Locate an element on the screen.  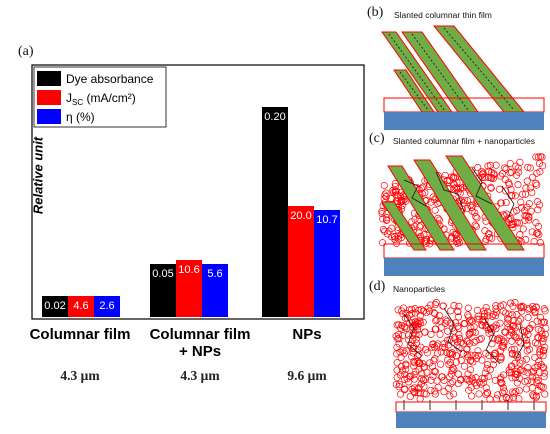
bar-label-2-0: 2.6 is located at coordinates (106, 306).